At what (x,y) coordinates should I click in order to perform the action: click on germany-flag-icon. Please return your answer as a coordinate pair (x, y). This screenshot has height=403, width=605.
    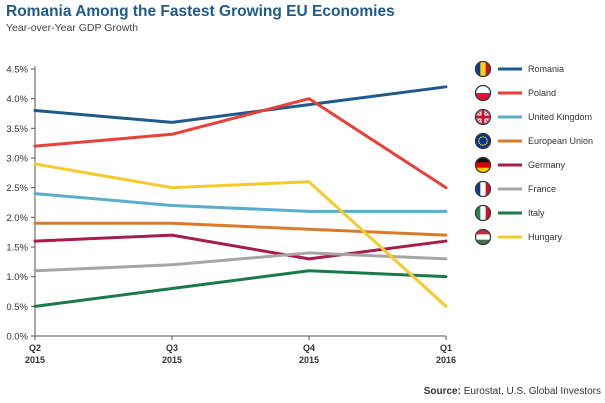
    Looking at the image, I should click on (483, 165).